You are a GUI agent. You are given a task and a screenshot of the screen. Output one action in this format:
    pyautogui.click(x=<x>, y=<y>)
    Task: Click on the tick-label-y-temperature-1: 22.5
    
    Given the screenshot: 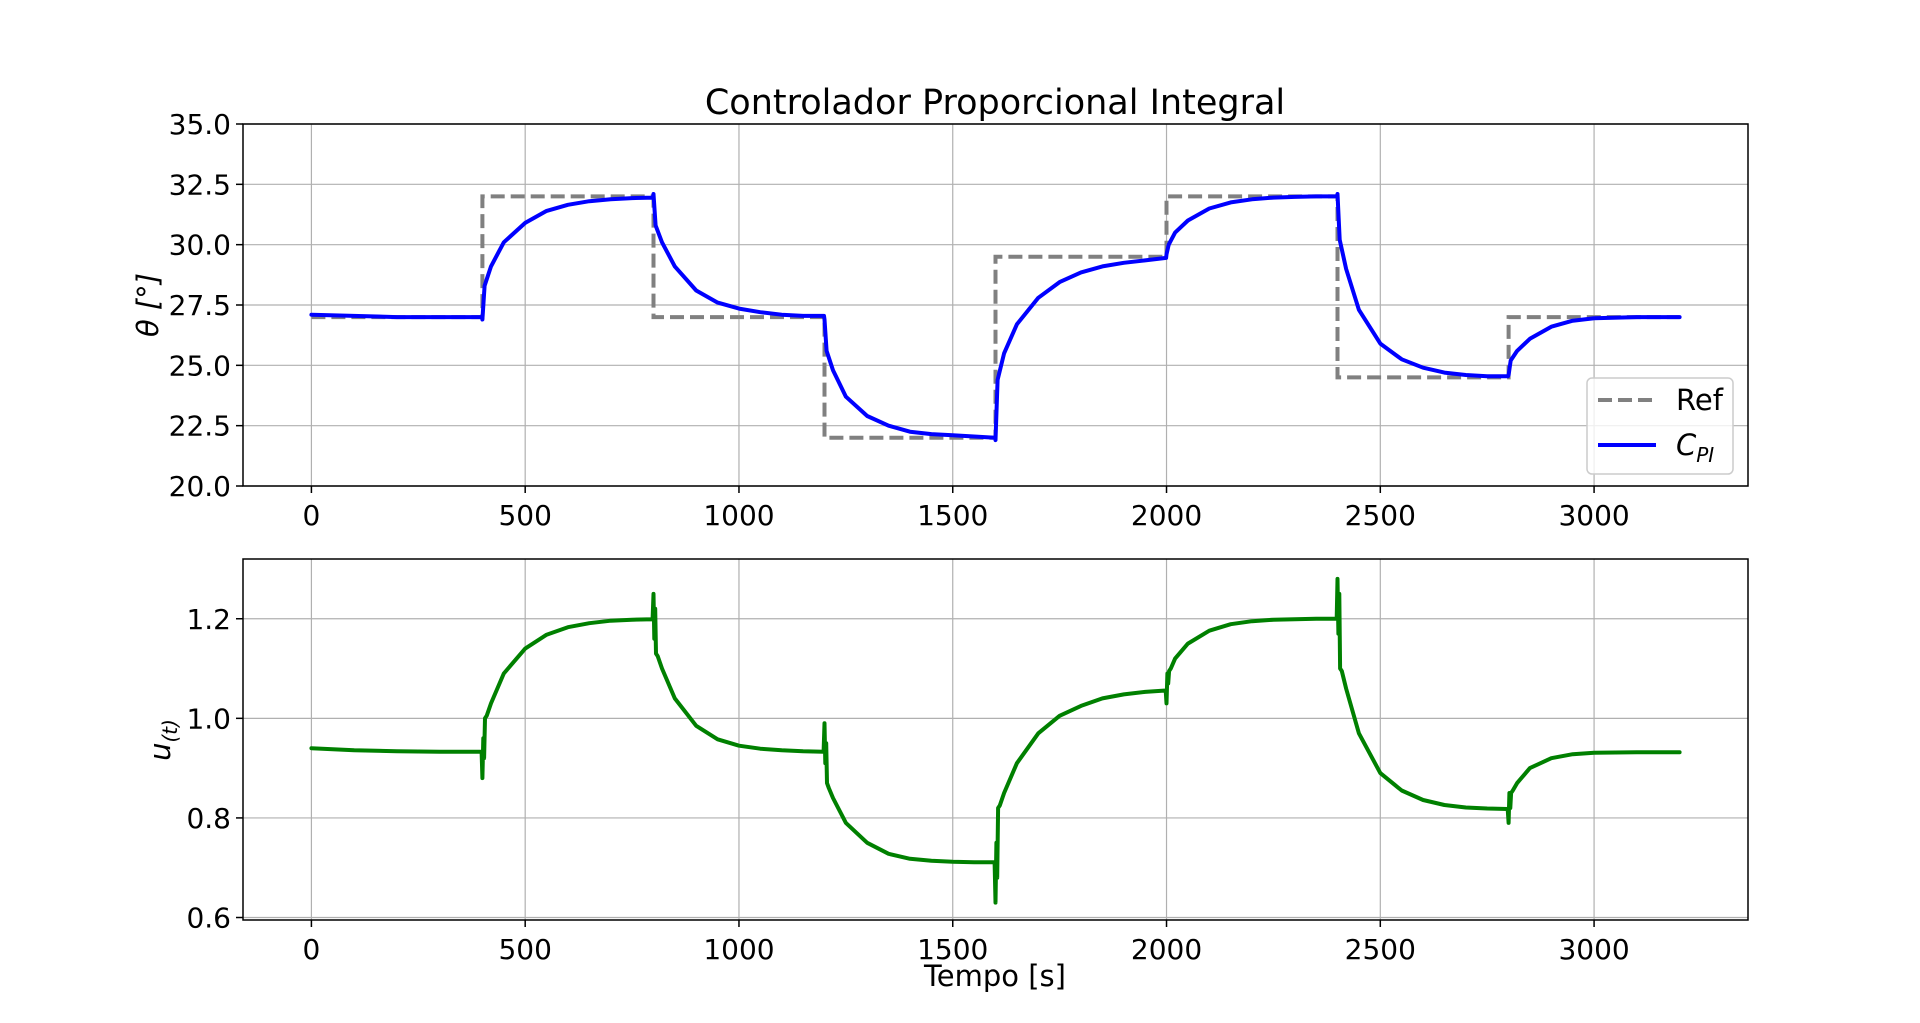 What is the action you would take?
    pyautogui.click(x=200, y=426)
    